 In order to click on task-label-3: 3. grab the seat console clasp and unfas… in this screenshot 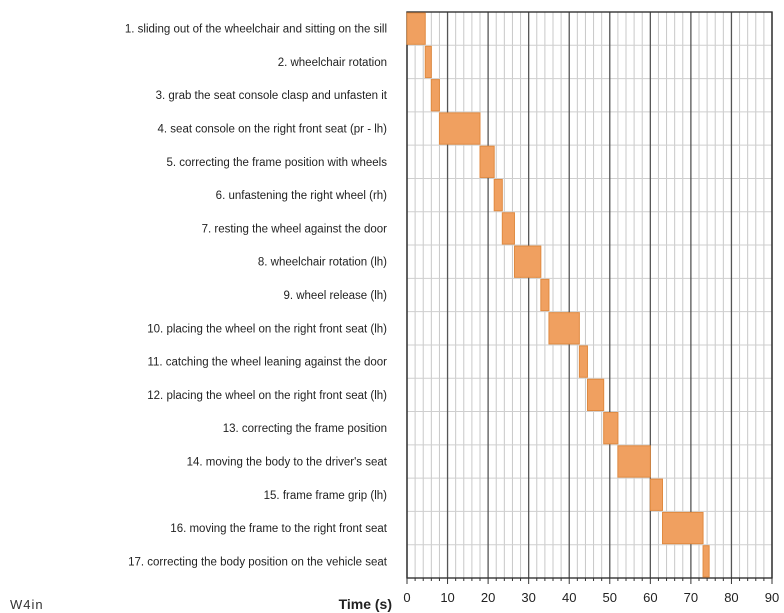, I will do `click(272, 96)`.